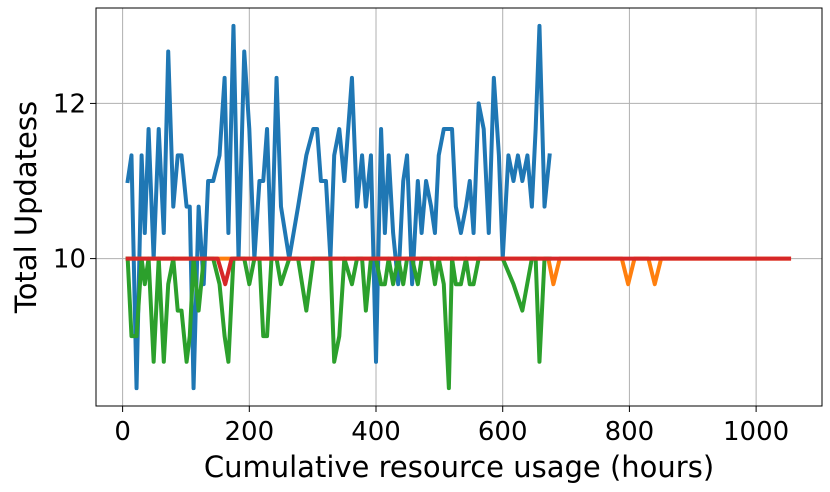 Image resolution: width=830 pixels, height=492 pixels. Describe the element at coordinates (630, 432) in the screenshot. I see `x-tick-label: 800` at that location.